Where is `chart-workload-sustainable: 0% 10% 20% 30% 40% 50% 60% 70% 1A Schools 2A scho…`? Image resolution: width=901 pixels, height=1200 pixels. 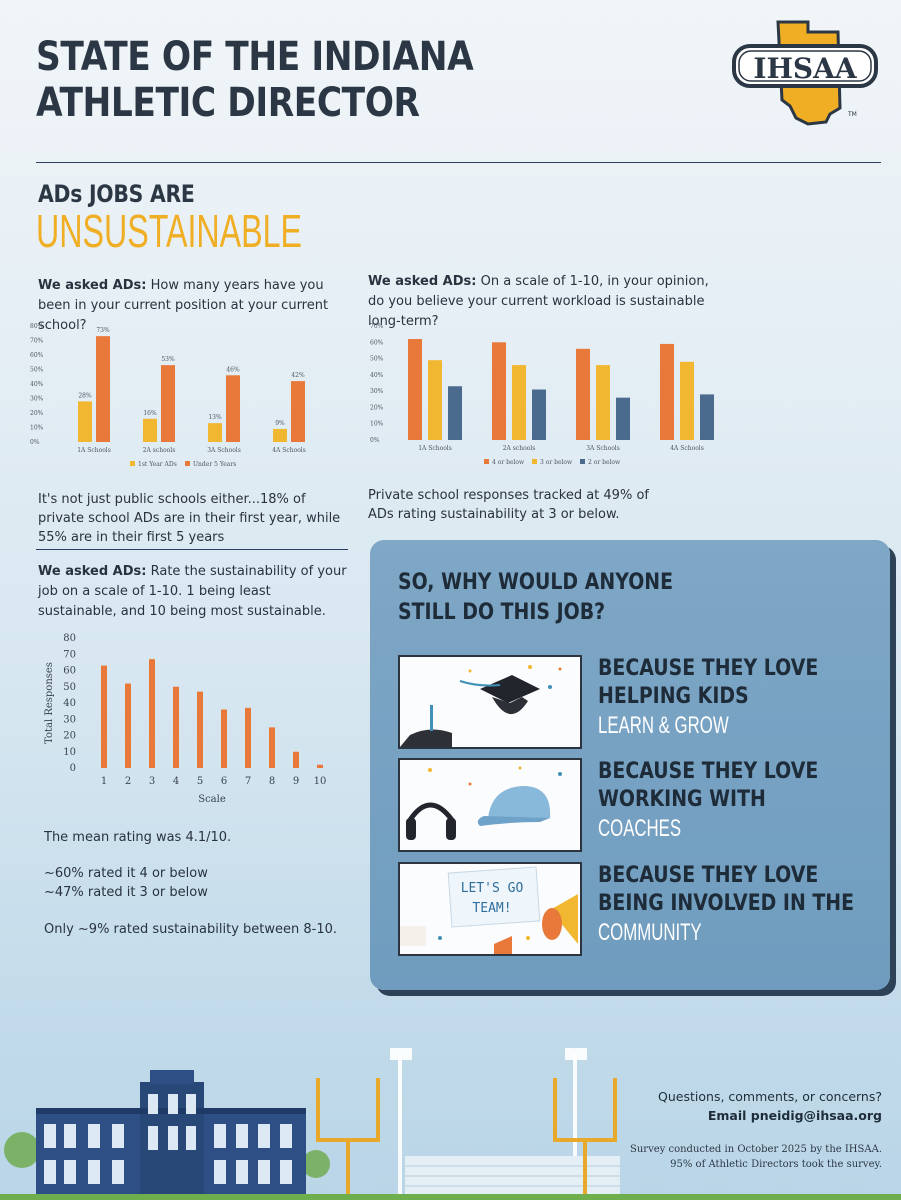
chart-workload-sustainable: 0% 10% 20% 30% 40% 50% 60% 70% 1A Schools 2A scho… is located at coordinates (542, 394).